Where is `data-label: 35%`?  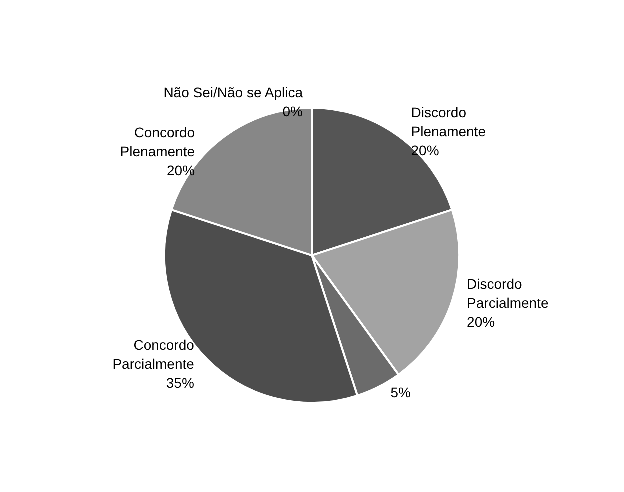
data-label: 35% is located at coordinates (180, 383).